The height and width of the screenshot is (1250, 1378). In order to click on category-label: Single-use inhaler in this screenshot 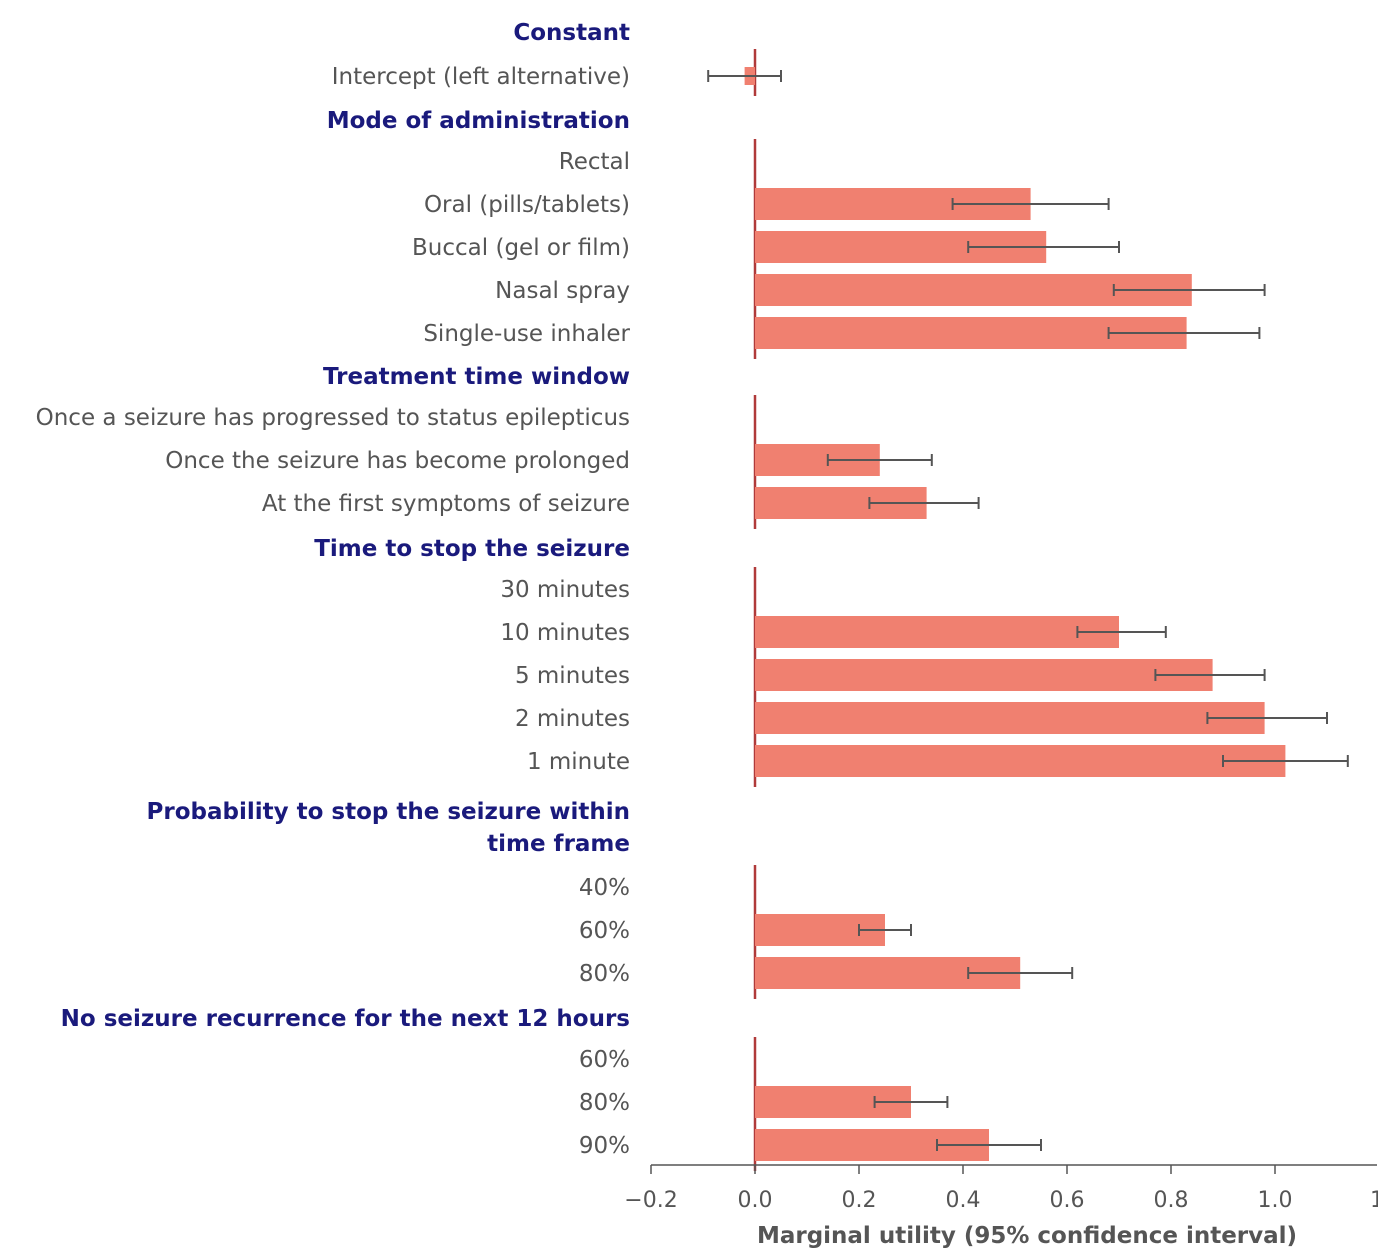, I will do `click(526, 334)`.